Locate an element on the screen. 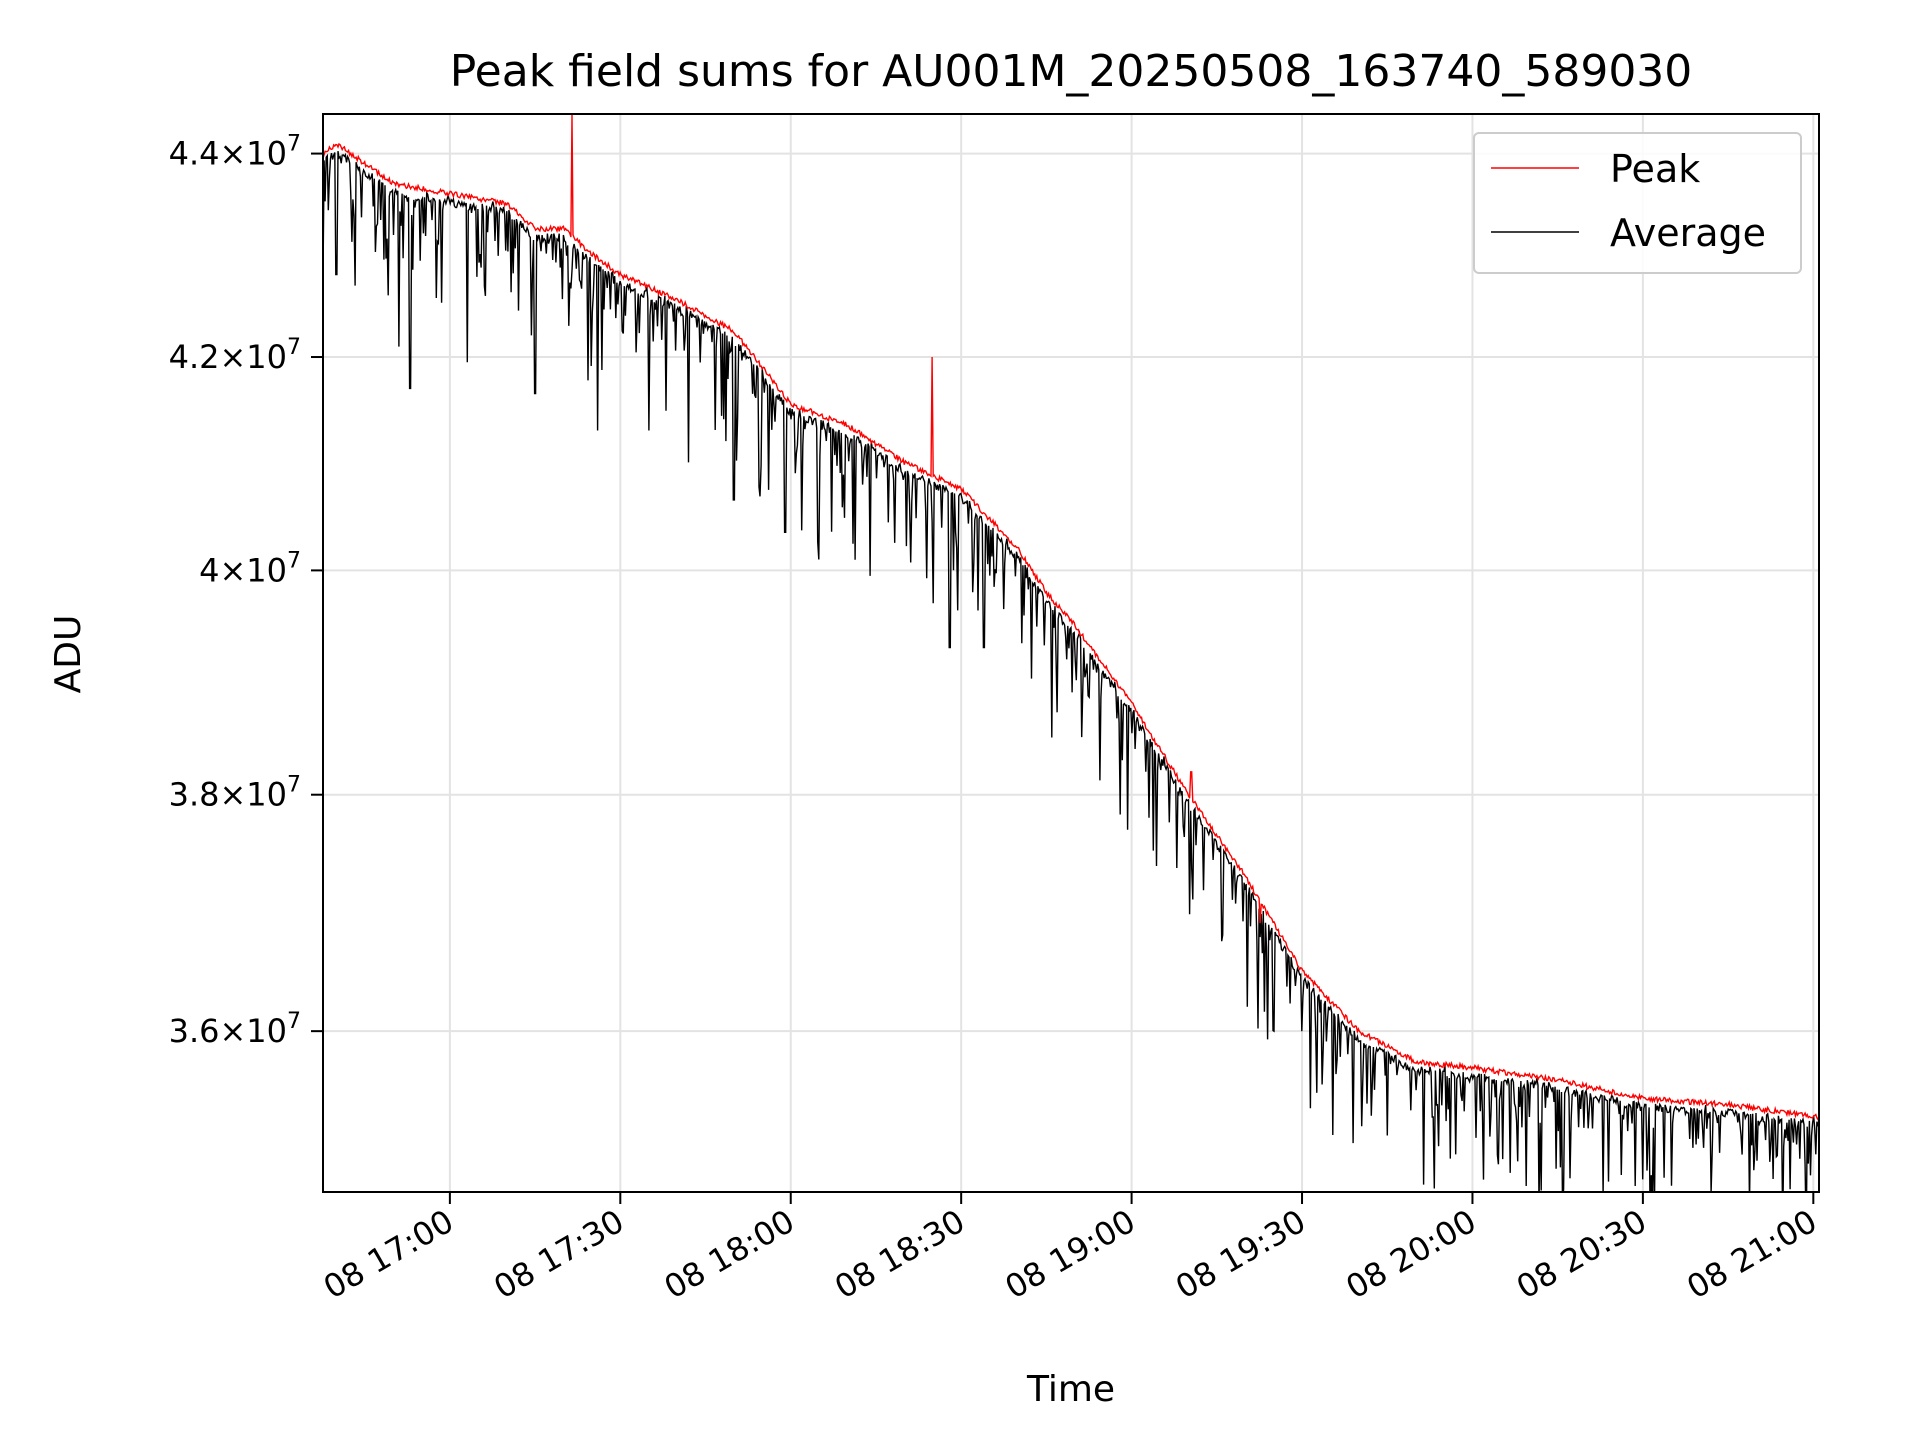 The image size is (1920, 1440). y-tick-label: 4.2×107 is located at coordinates (235, 355).